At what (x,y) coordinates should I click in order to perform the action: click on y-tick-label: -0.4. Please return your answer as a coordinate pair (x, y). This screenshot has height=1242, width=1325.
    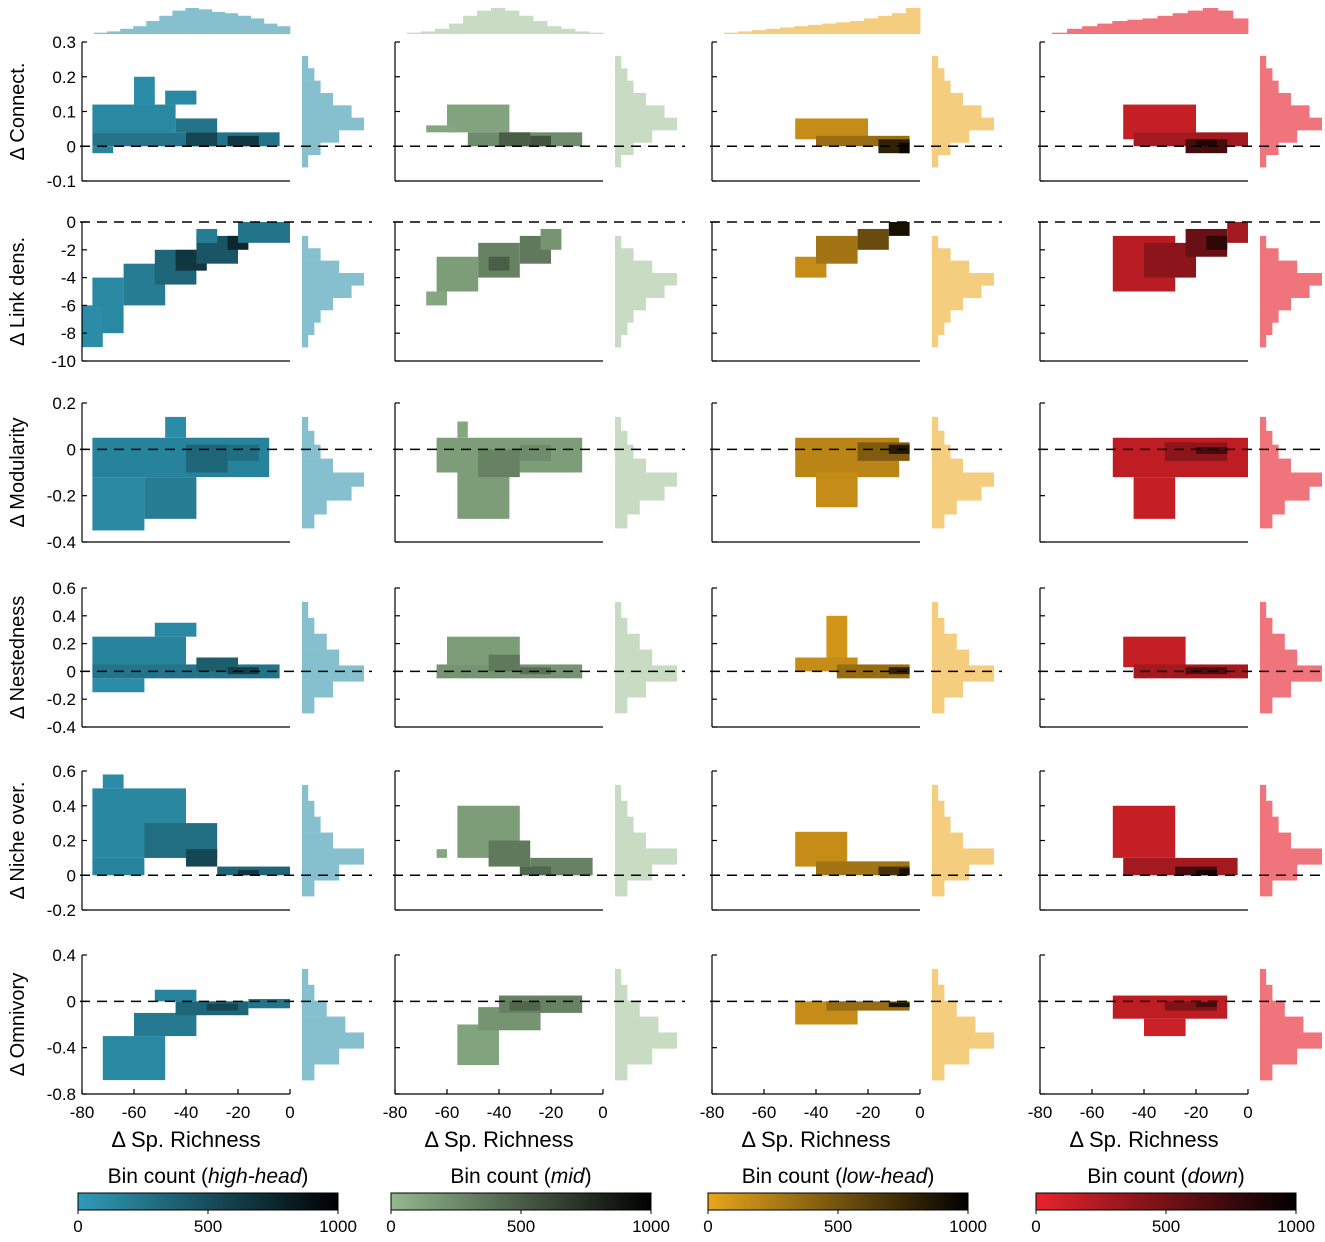
    Looking at the image, I should click on (61, 542).